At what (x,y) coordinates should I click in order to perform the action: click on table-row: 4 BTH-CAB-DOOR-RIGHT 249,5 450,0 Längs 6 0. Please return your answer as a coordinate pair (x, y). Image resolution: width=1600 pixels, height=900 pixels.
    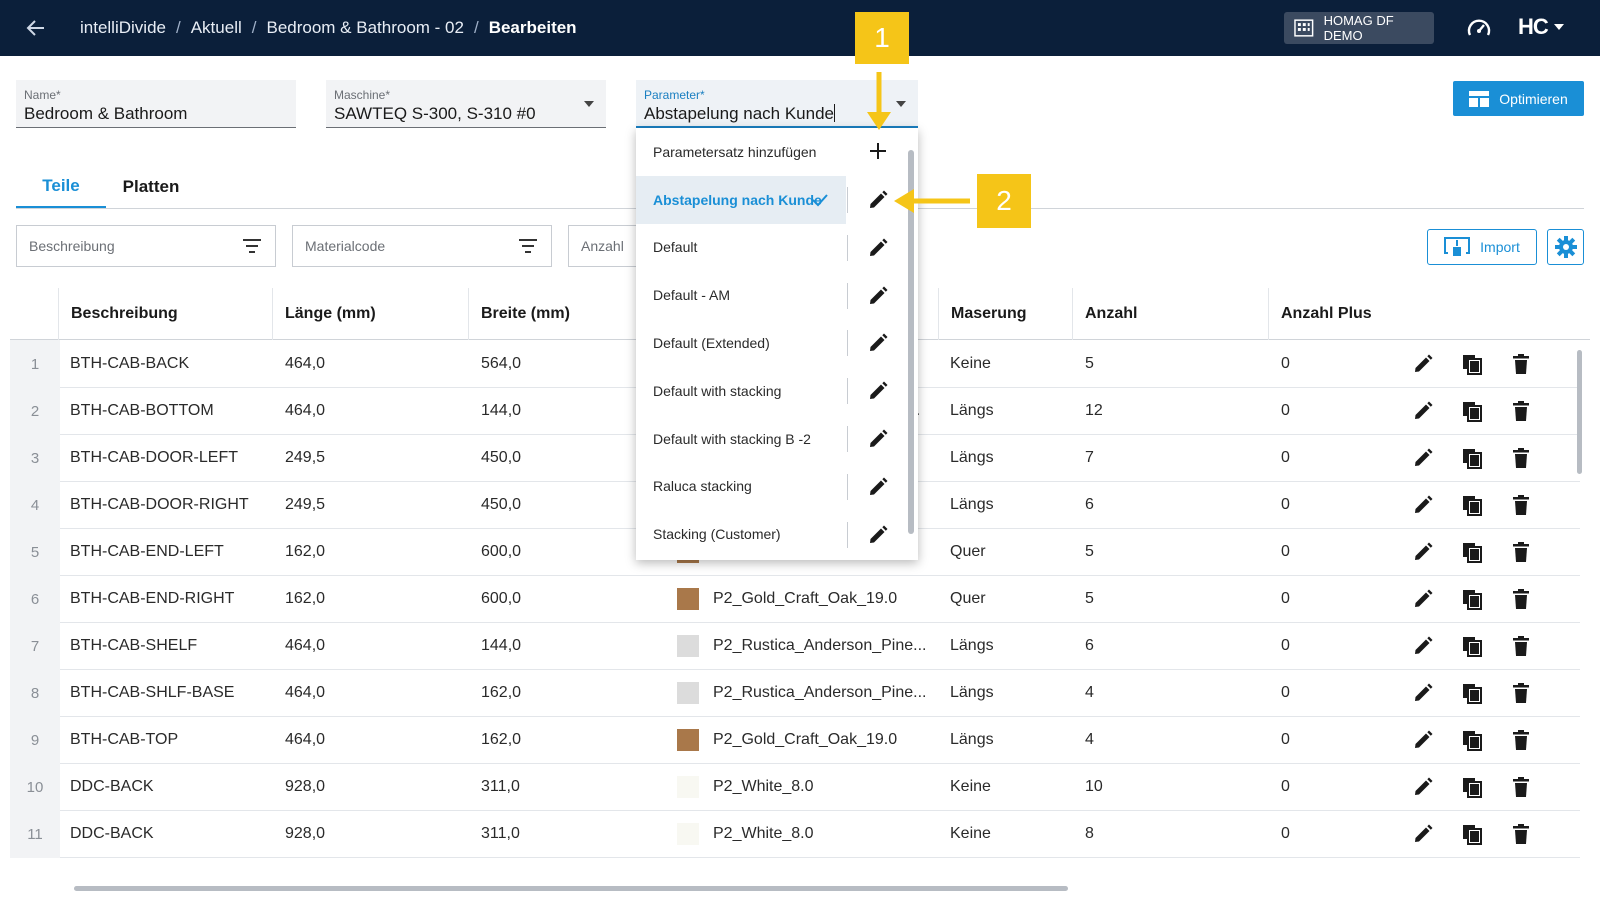
    Looking at the image, I should click on (795, 505).